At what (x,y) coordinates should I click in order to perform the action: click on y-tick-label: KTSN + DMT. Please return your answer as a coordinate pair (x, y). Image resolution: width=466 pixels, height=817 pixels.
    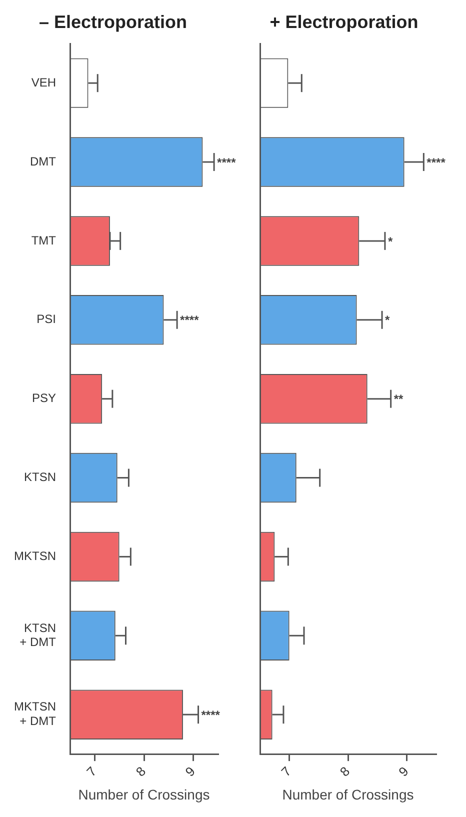
    Looking at the image, I should click on (38, 635).